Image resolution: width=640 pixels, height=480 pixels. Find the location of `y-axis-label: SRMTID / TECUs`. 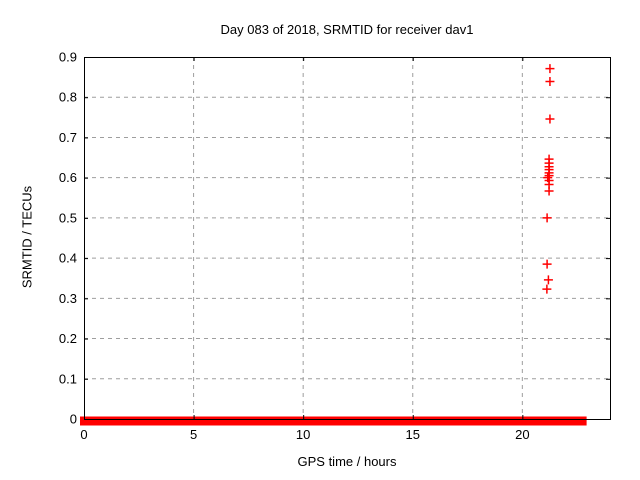

y-axis-label: SRMTID / TECUs is located at coordinates (27, 237).